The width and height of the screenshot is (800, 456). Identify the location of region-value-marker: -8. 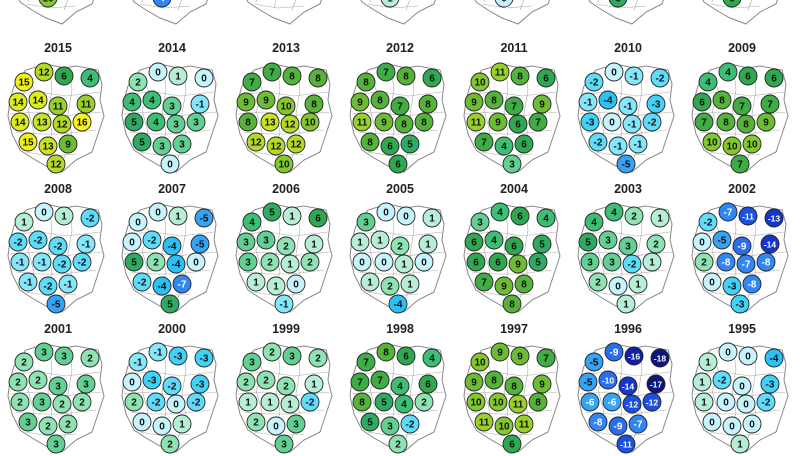
(598, 422).